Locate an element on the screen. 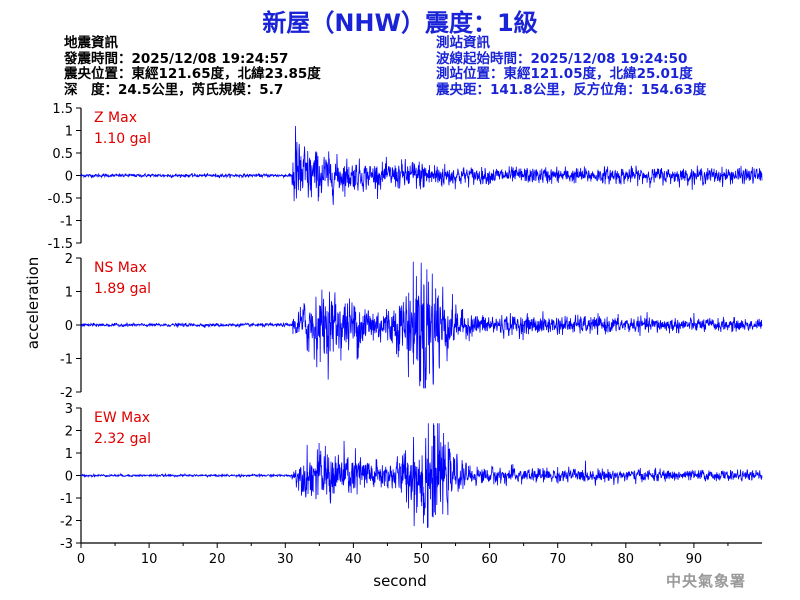  x-tick-label: 80 is located at coordinates (626, 559).